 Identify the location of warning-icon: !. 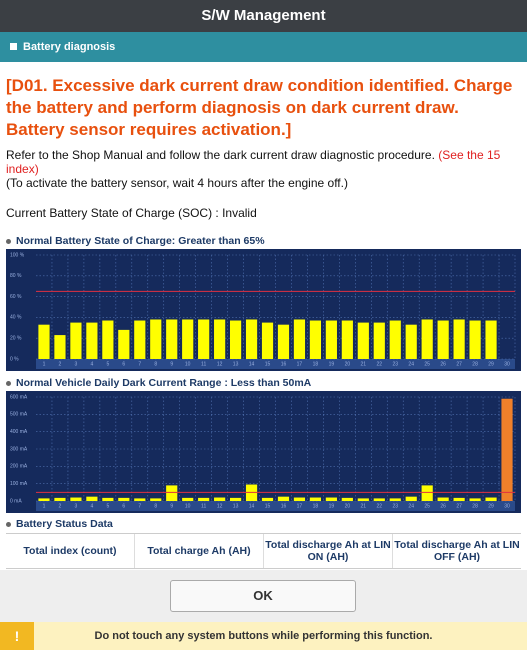
(17, 636).